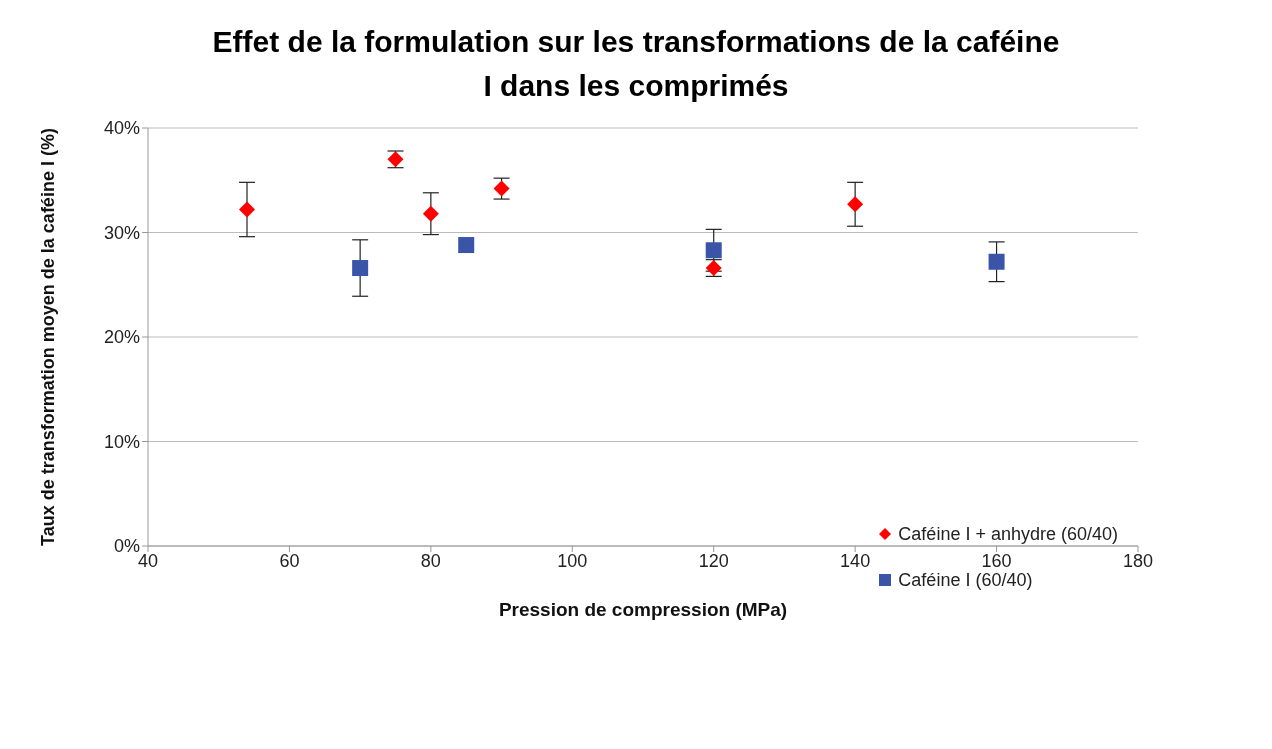 The height and width of the screenshot is (749, 1272). I want to click on y-tick-label: 30%, so click(121, 232).